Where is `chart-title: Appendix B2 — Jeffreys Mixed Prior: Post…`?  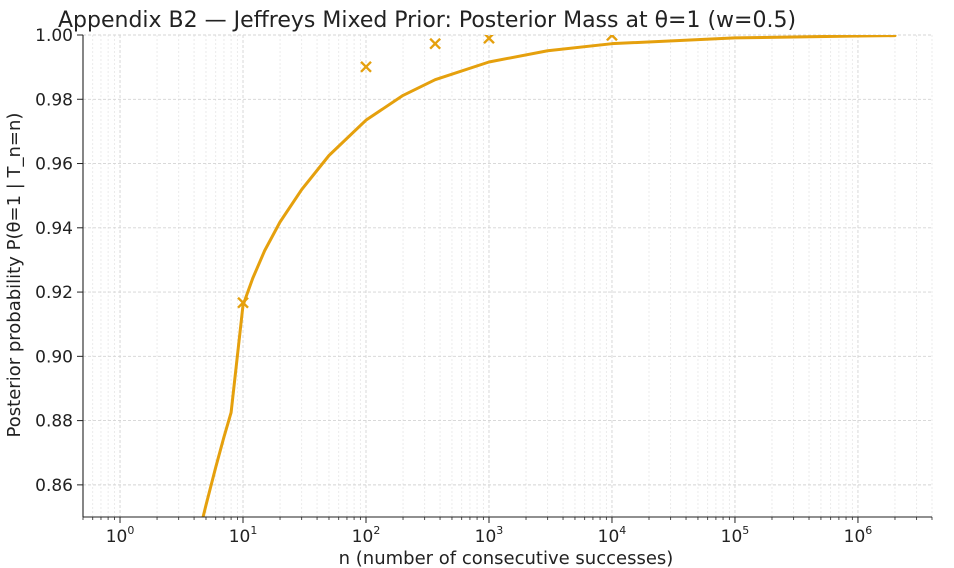
chart-title: Appendix B2 — Jeffreys Mixed Prior: Post… is located at coordinates (427, 20).